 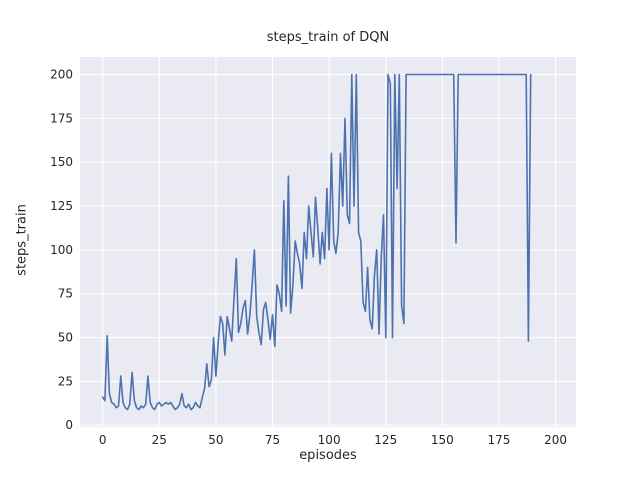 What do you see at coordinates (69, 425) in the screenshot?
I see `y-tick-label: 0` at bounding box center [69, 425].